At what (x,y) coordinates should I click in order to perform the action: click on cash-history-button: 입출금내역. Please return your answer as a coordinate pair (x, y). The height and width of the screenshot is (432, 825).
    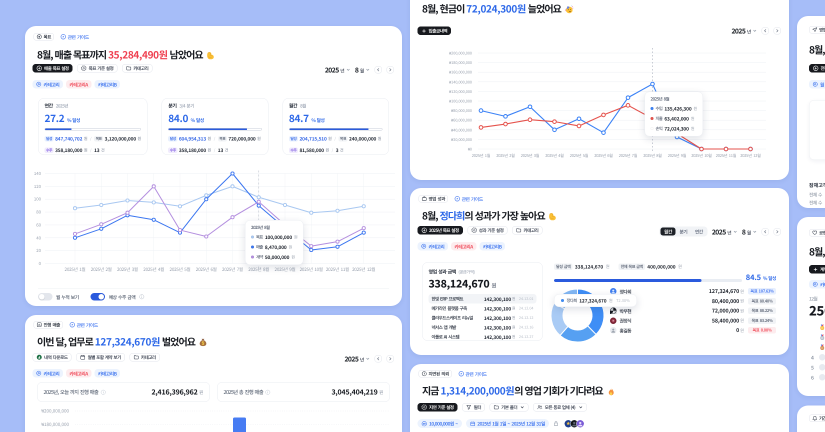
    Looking at the image, I should click on (434, 30).